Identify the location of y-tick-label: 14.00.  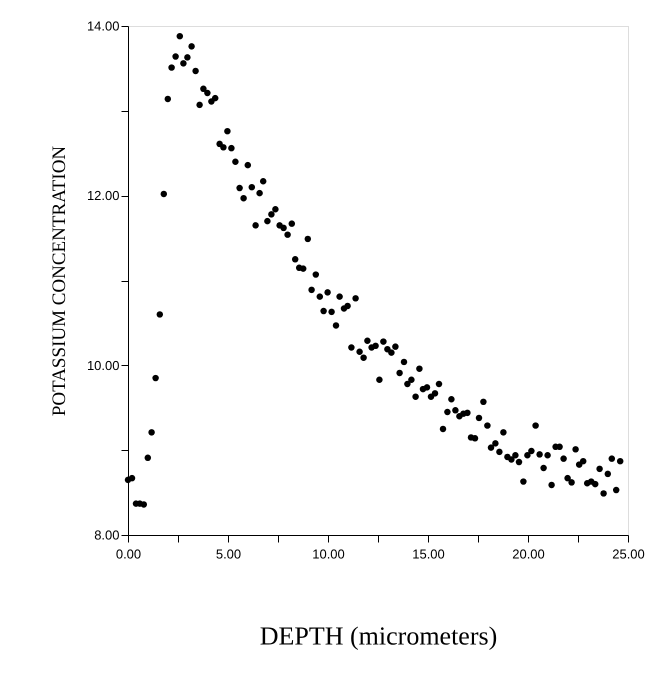
(103, 26).